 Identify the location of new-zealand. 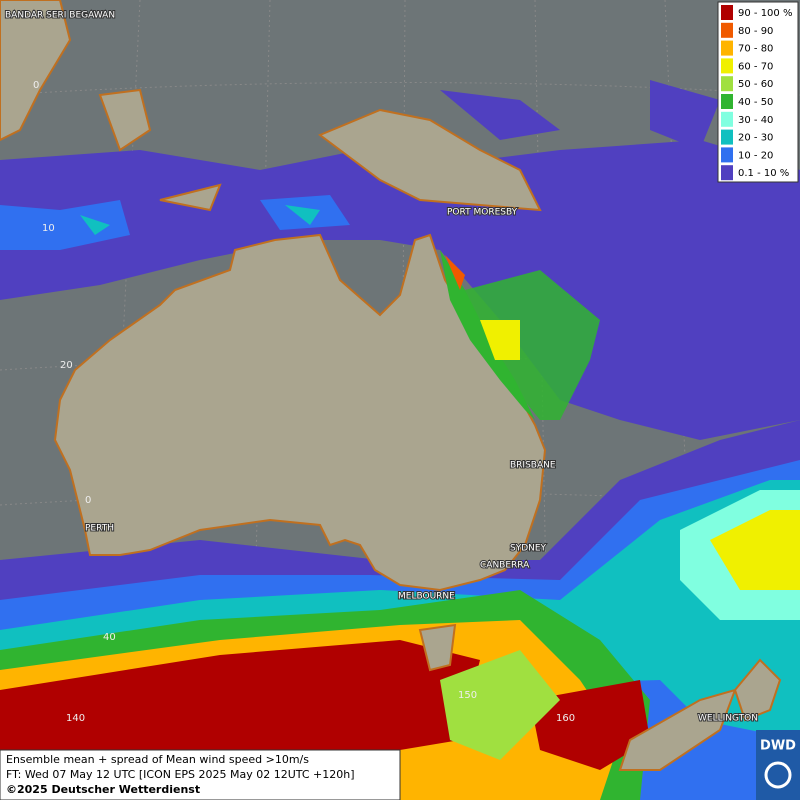
(700, 714).